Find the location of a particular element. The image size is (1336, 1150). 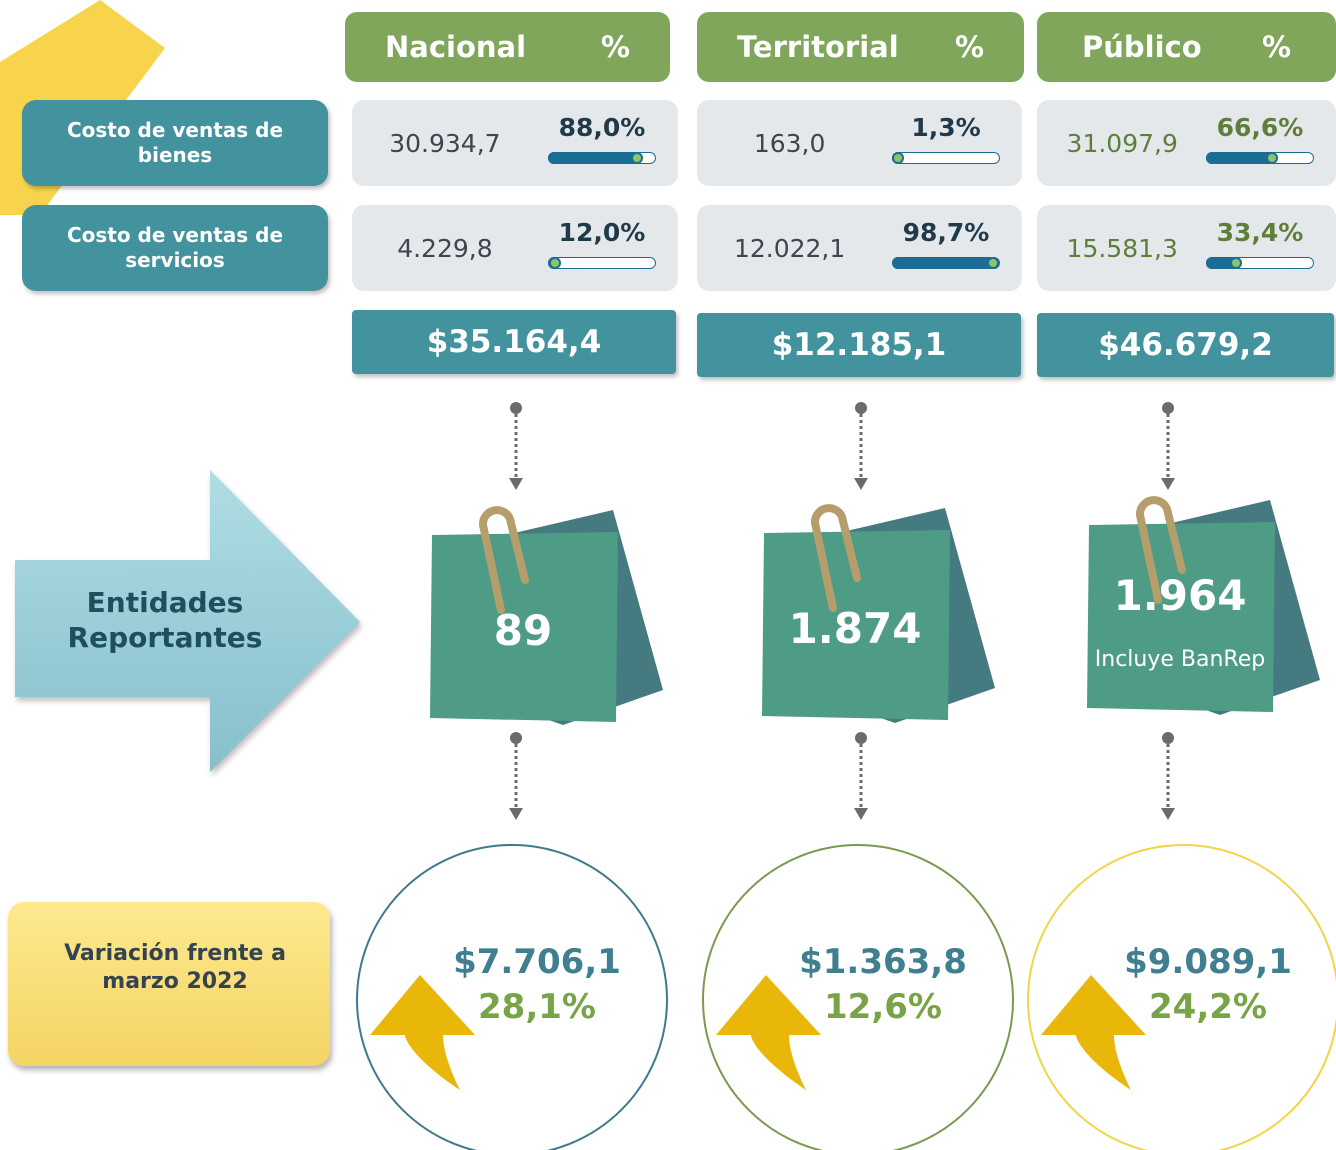

amount: 30.934,7 is located at coordinates (445, 143).